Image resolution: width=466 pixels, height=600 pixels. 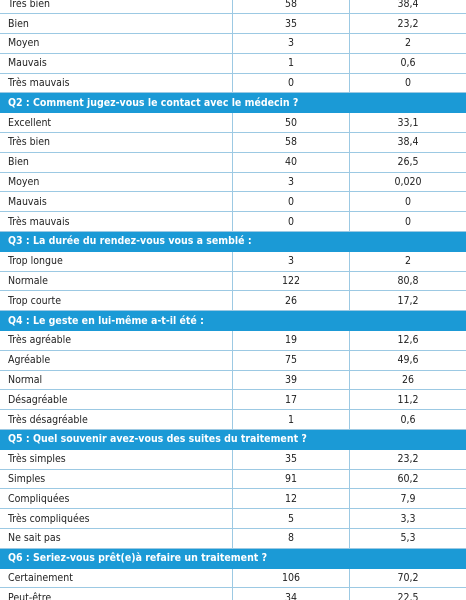 What do you see at coordinates (30, 122) in the screenshot?
I see `answer-label: Excellent` at bounding box center [30, 122].